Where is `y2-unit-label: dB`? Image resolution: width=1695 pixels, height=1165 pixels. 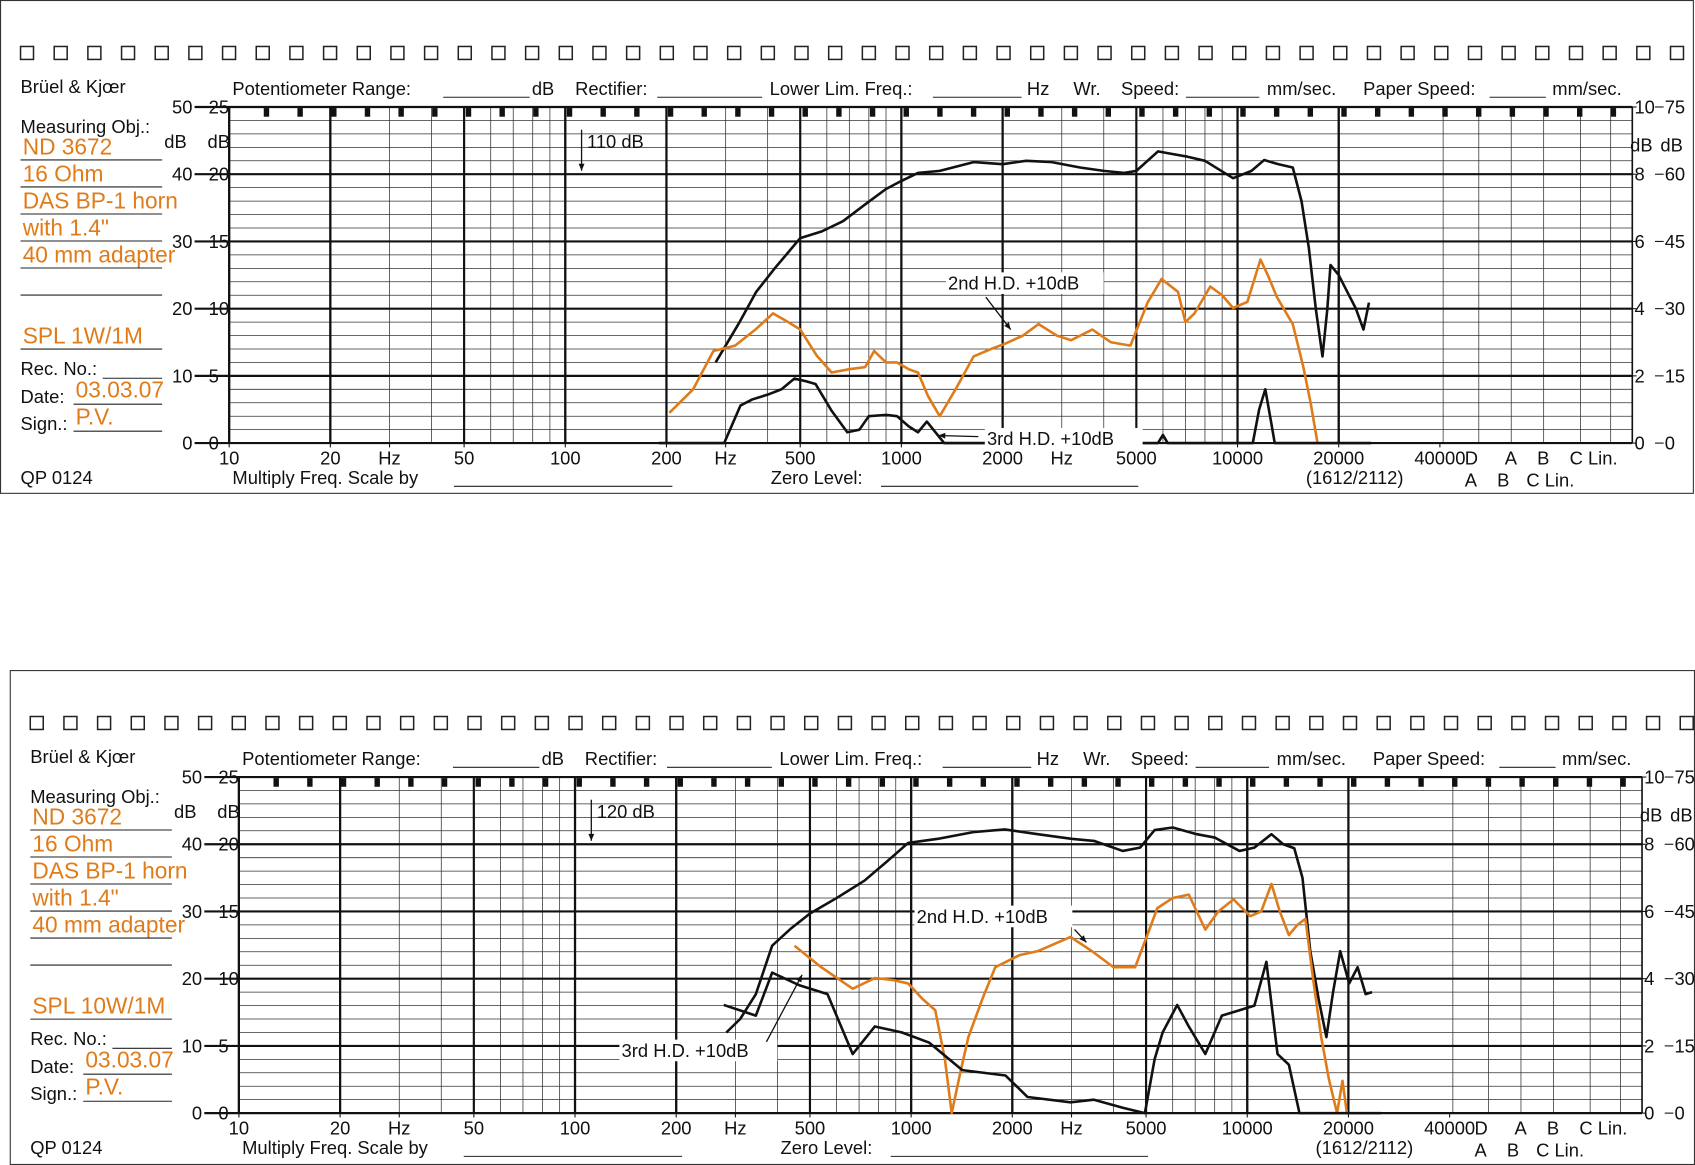
y2-unit-label: dB is located at coordinates (1641, 144).